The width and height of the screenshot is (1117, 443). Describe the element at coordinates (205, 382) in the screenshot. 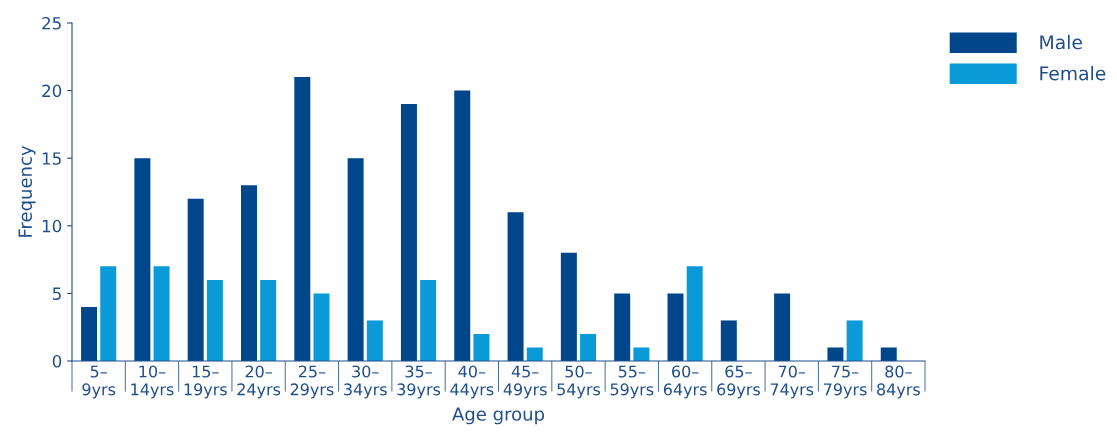

I see `x-tick-label: 15– 19yrs` at that location.